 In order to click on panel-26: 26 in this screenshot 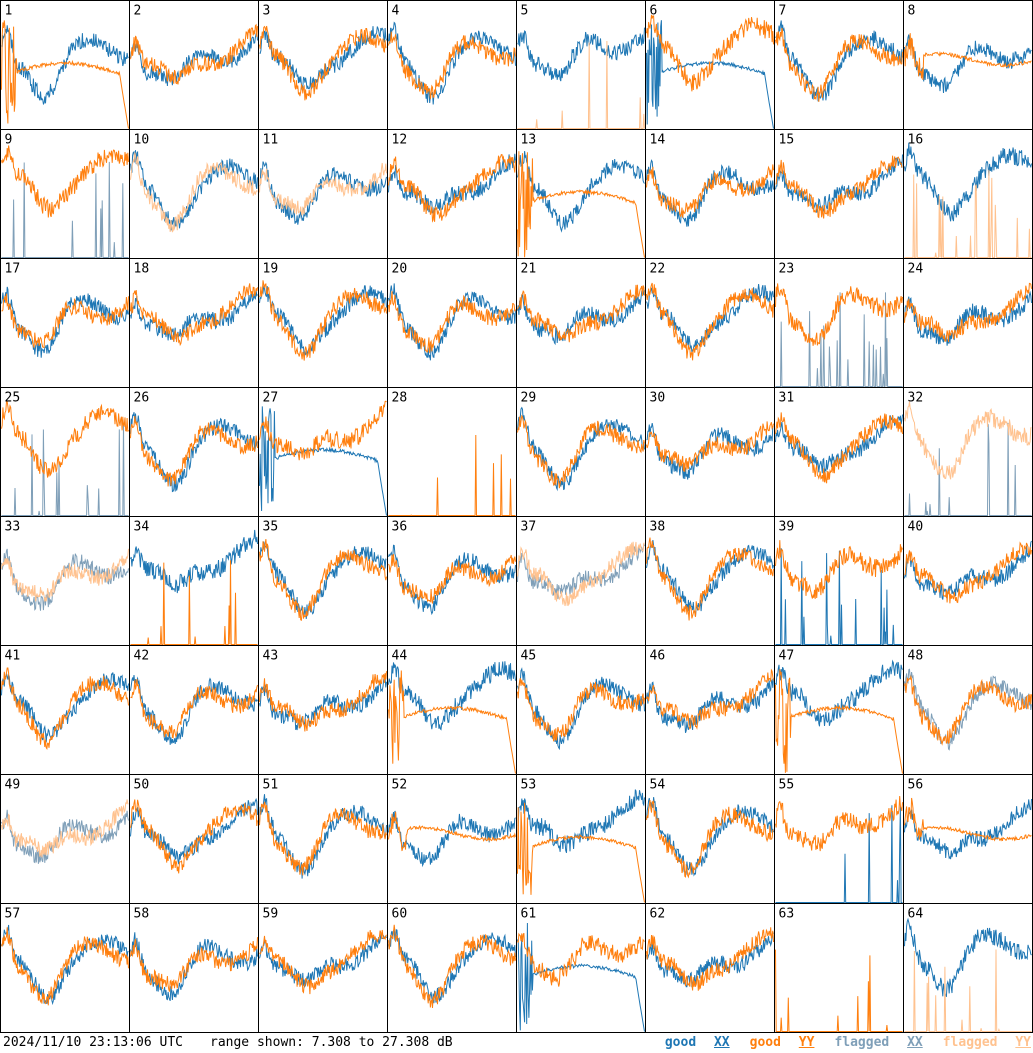, I will do `click(194, 452)`.